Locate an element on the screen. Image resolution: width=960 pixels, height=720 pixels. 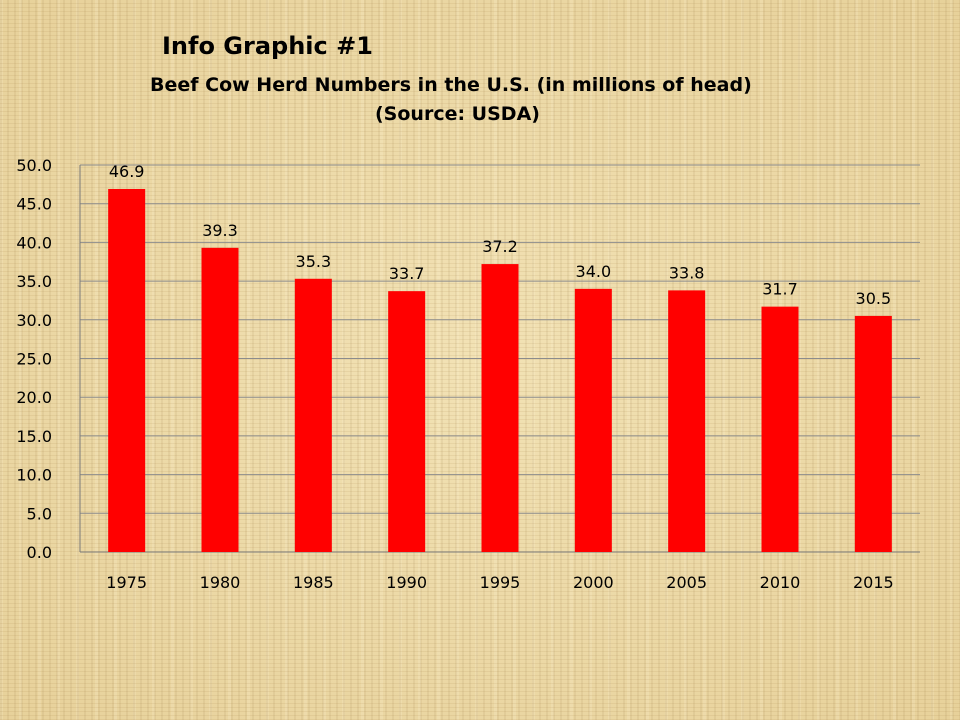
data-label: 30.5 is located at coordinates (874, 298).